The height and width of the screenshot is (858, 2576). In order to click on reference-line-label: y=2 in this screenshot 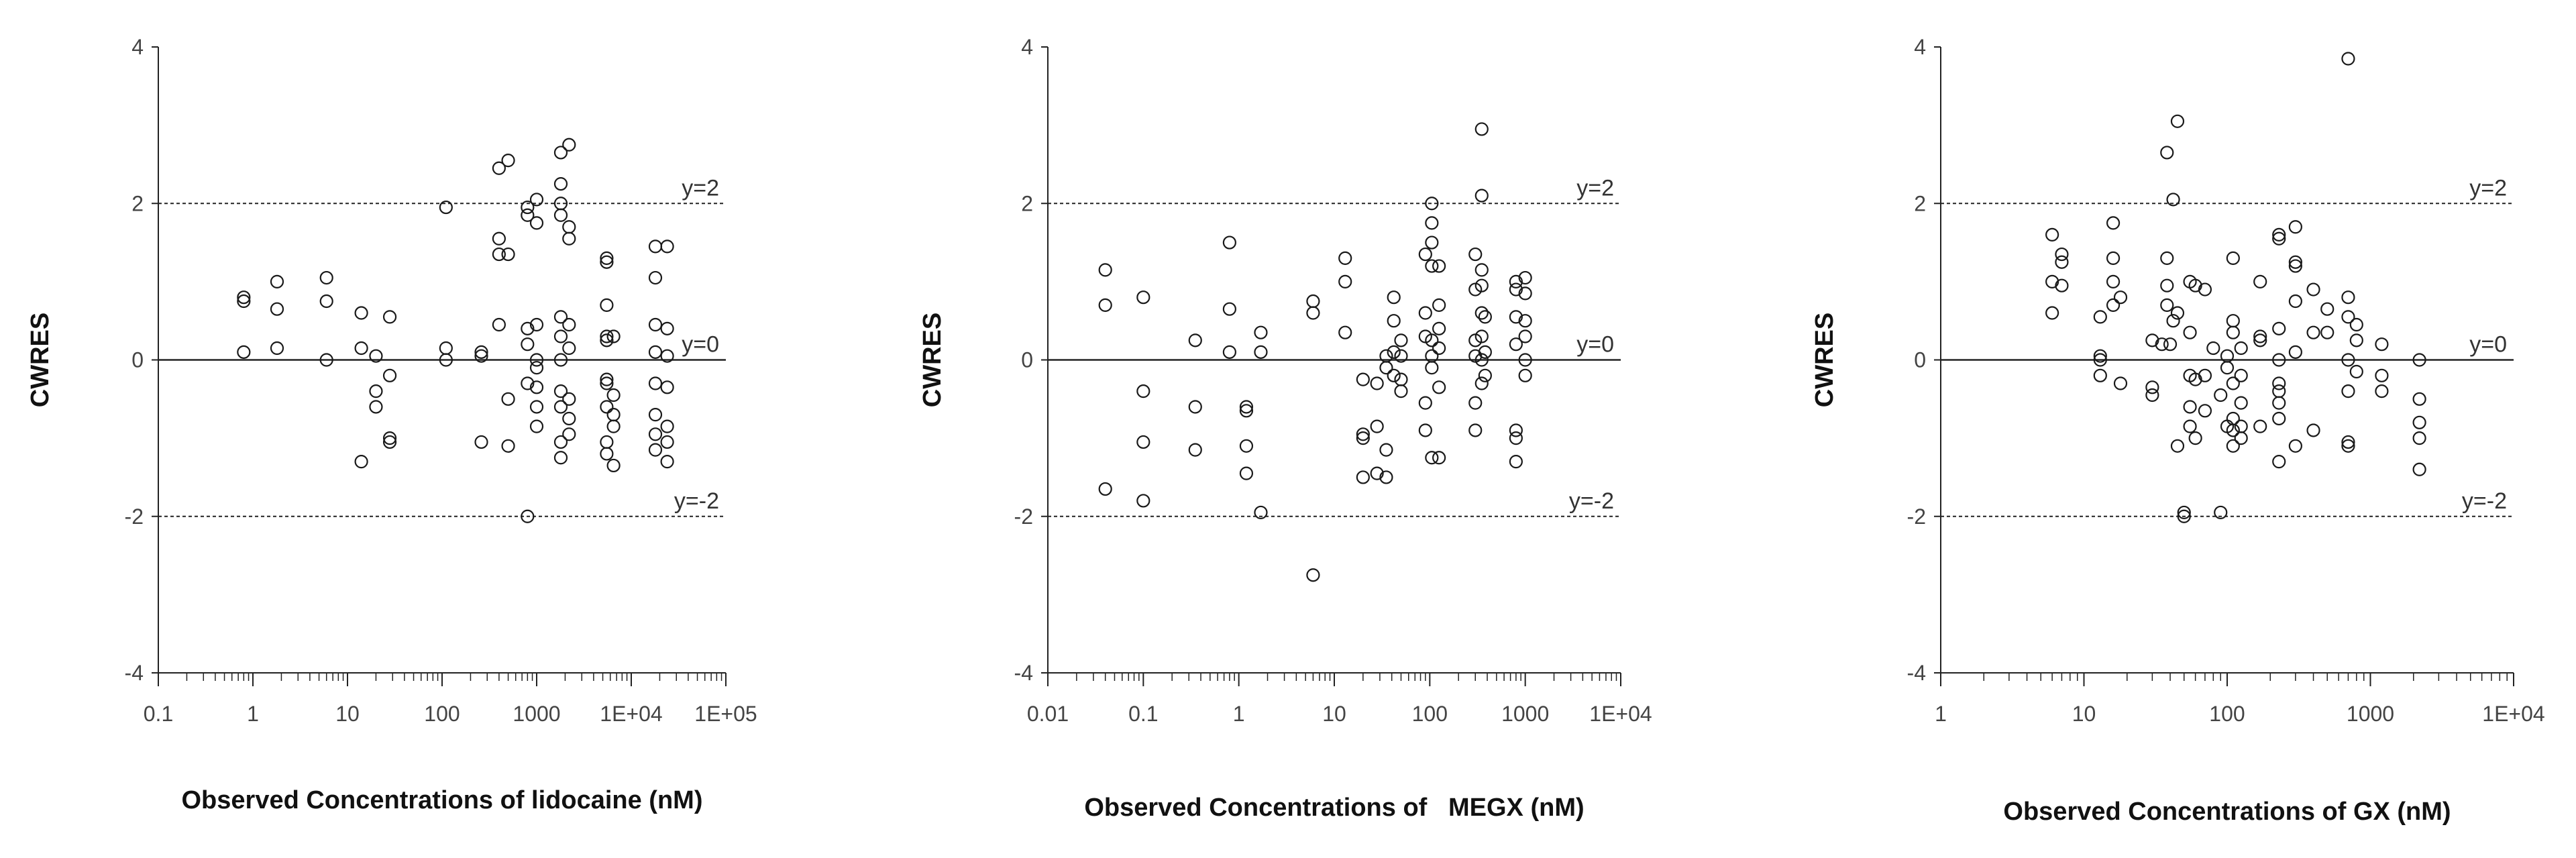, I will do `click(2488, 188)`.